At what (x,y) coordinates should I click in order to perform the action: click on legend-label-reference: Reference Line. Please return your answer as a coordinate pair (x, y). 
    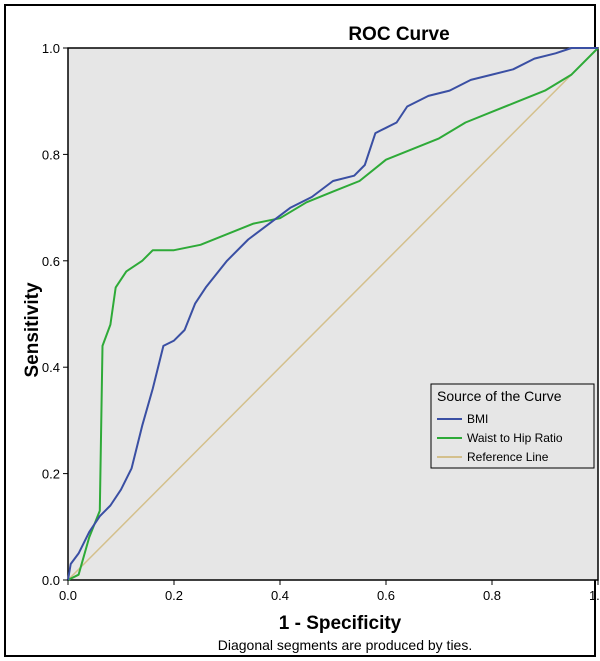
    Looking at the image, I should click on (508, 457).